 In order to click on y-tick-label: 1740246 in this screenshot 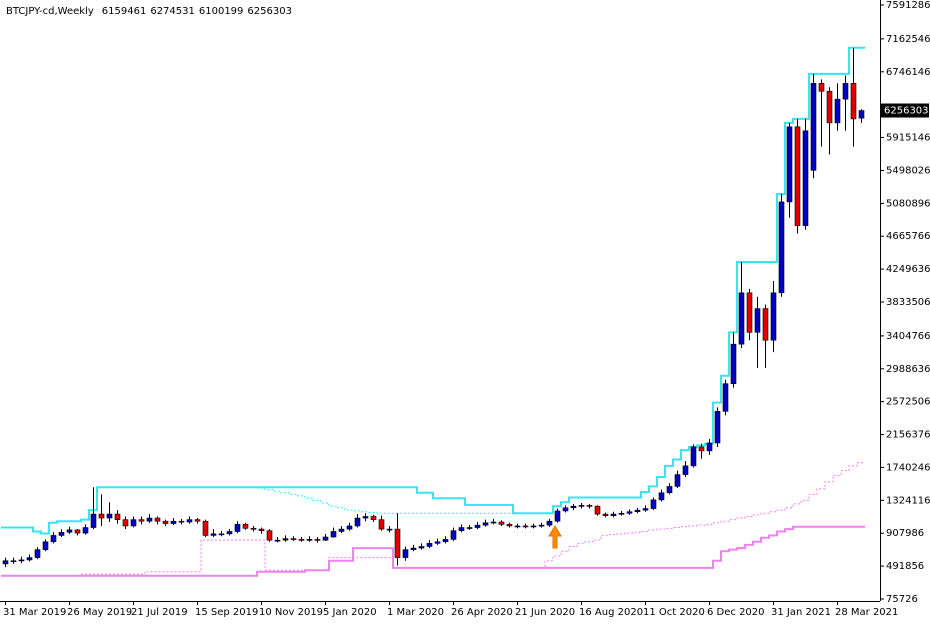, I will do `click(908, 467)`.